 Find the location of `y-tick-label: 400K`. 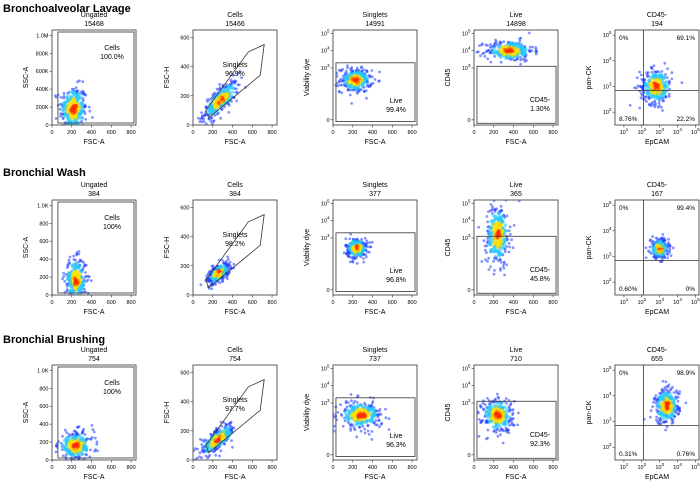

y-tick-label: 400K is located at coordinates (42, 90).